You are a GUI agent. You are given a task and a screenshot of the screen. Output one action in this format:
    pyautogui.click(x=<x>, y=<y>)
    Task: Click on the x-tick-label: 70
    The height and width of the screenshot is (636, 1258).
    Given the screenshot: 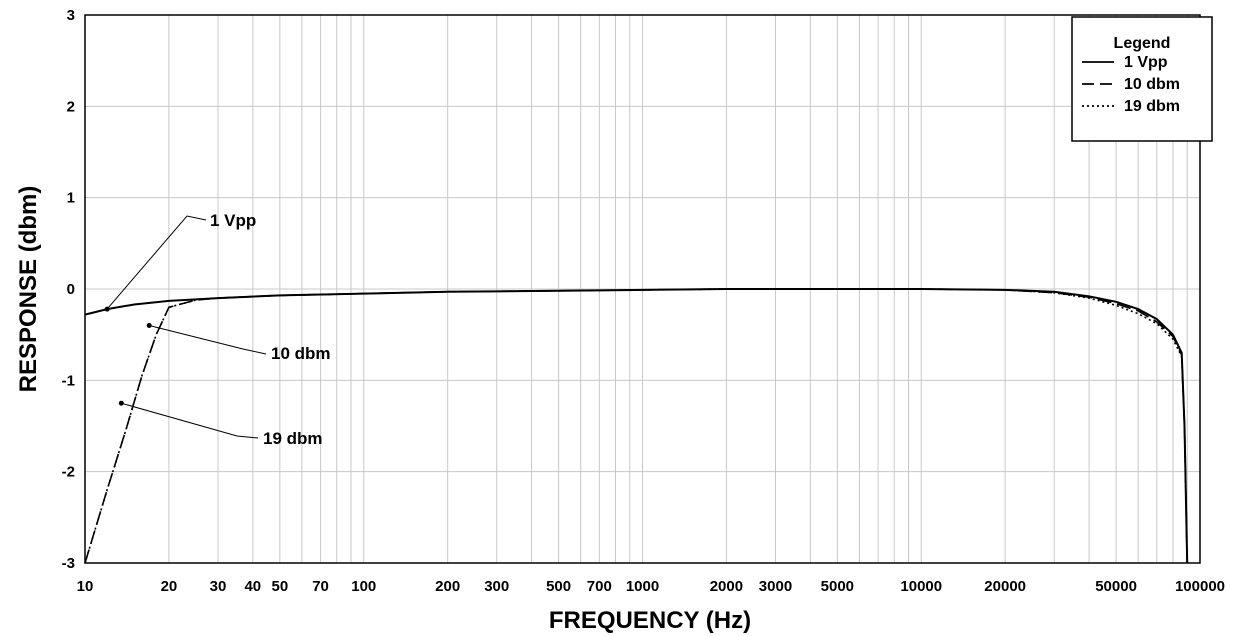 What is the action you would take?
    pyautogui.click(x=320, y=586)
    